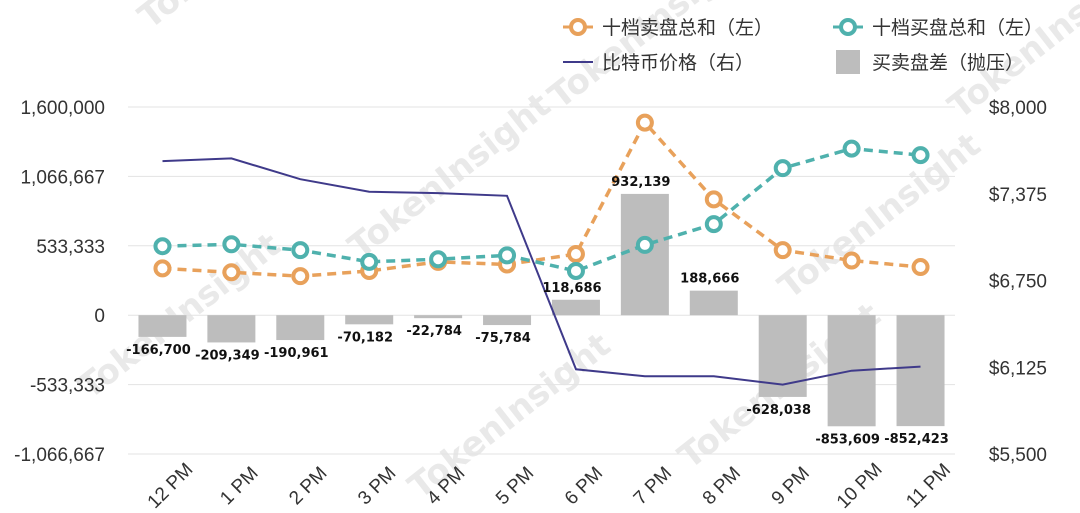 The height and width of the screenshot is (513, 1080). Describe the element at coordinates (848, 62) in the screenshot. I see `legend-swatch` at that location.